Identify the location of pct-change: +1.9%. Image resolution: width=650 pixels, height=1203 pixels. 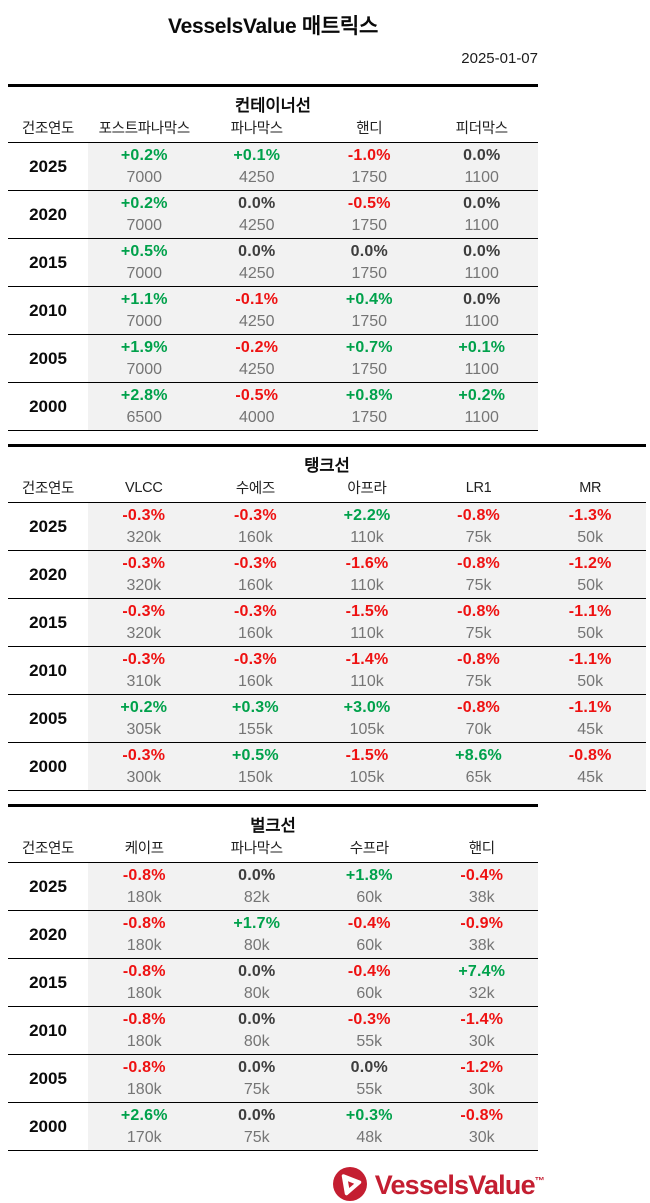
(144, 347).